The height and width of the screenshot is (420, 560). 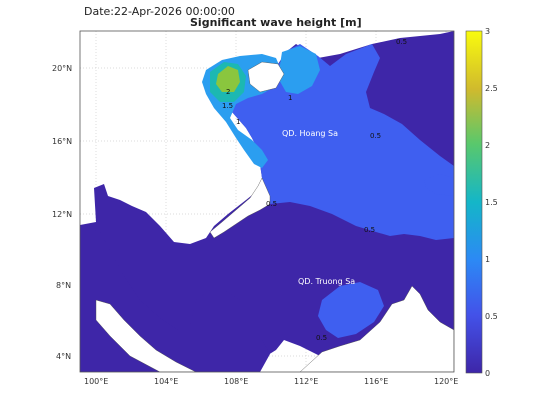 I want to click on y-tick-12n: 12°N, so click(x=62, y=214).